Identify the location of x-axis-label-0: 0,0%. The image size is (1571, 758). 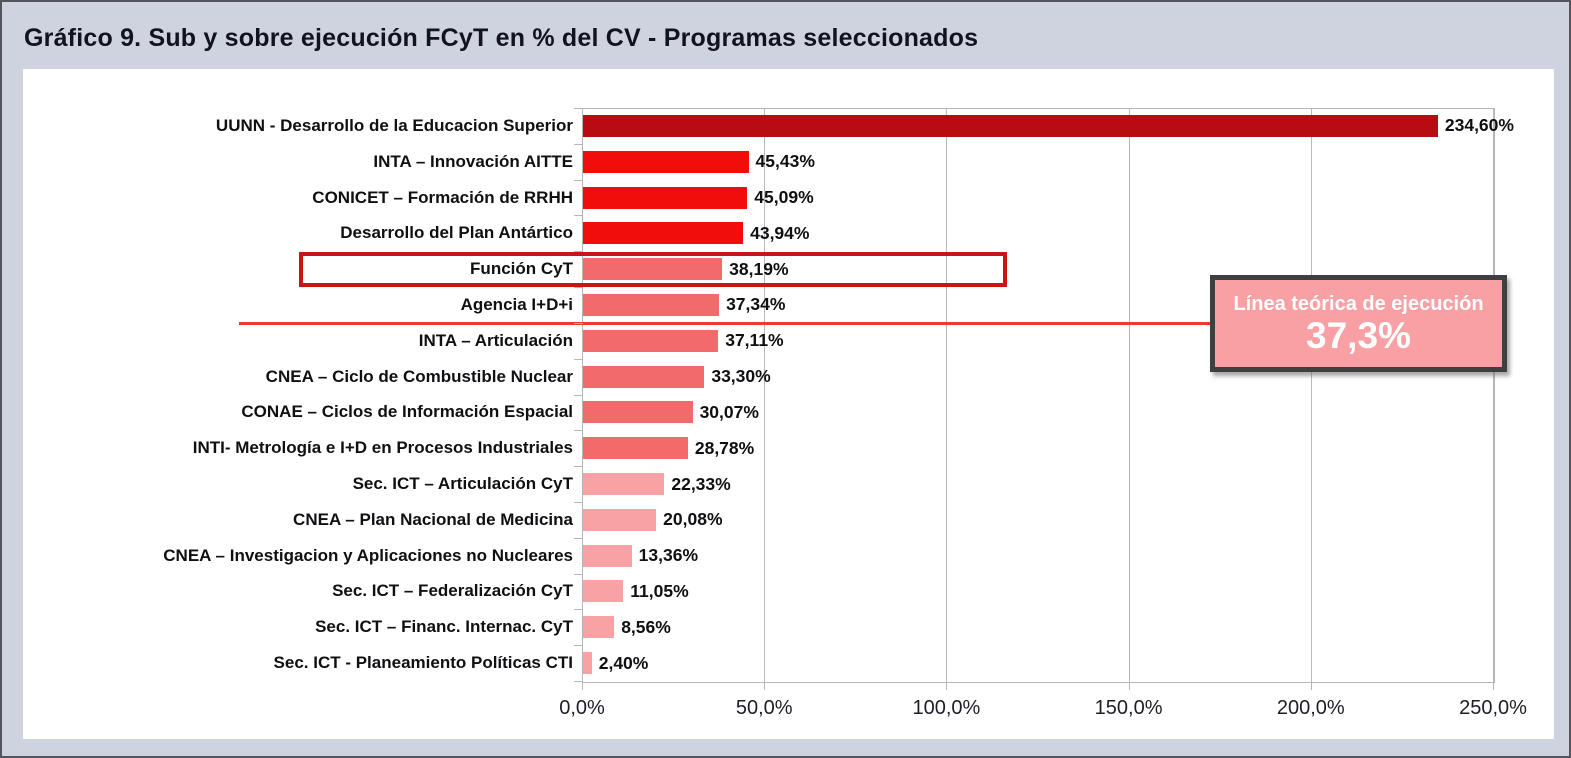
(582, 708).